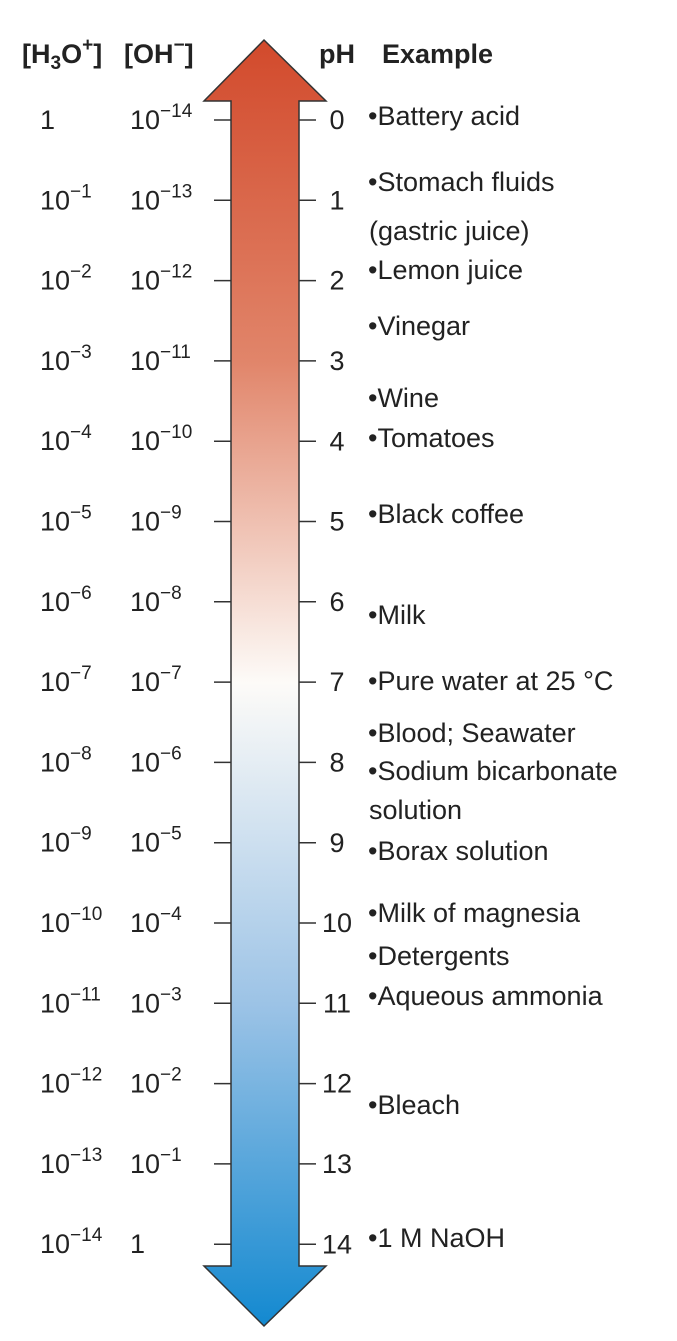  I want to click on example: •Aqueous ammonia, so click(486, 996).